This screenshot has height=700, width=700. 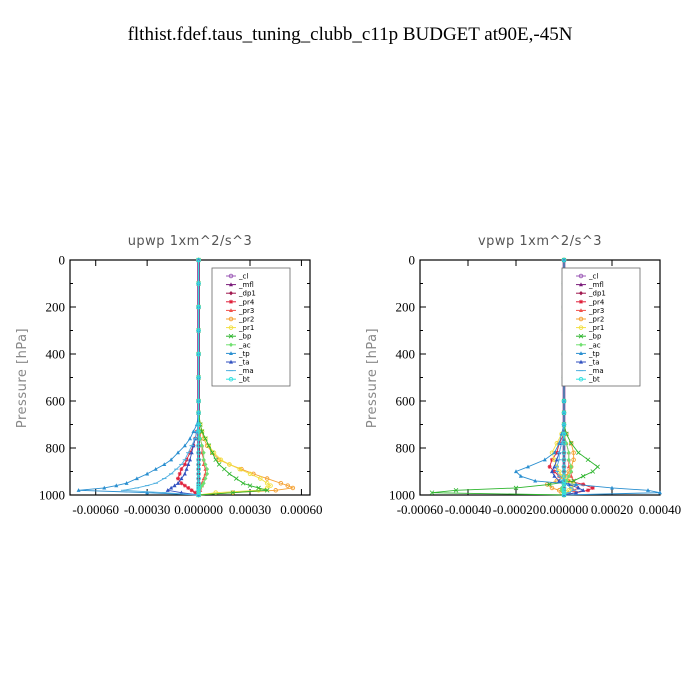 I want to click on legend-label: _ma, so click(x=596, y=371).